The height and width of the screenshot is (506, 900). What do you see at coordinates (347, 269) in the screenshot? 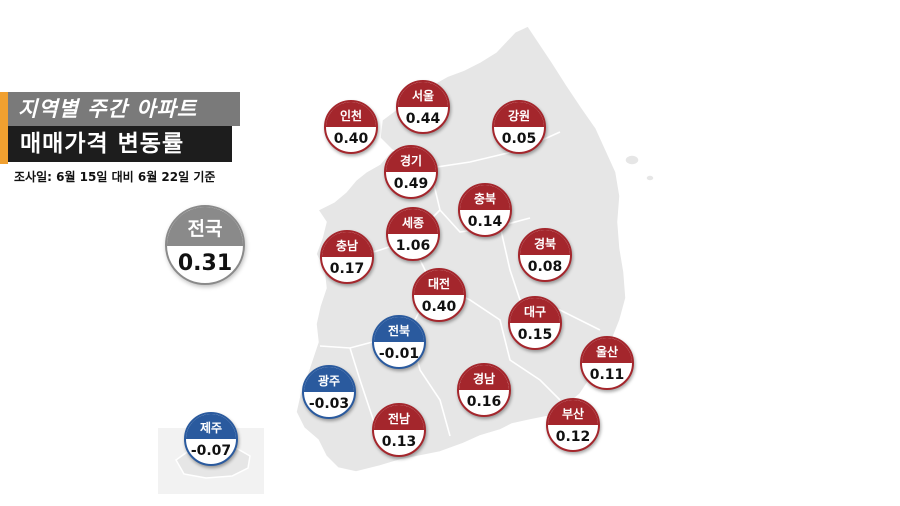
I see `region-value: 0.17` at bounding box center [347, 269].